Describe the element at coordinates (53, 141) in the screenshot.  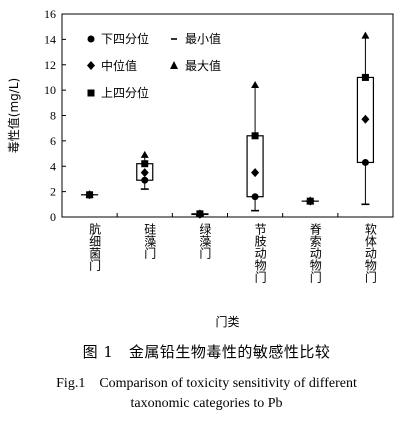
I see `y-tick-label: 6` at that location.